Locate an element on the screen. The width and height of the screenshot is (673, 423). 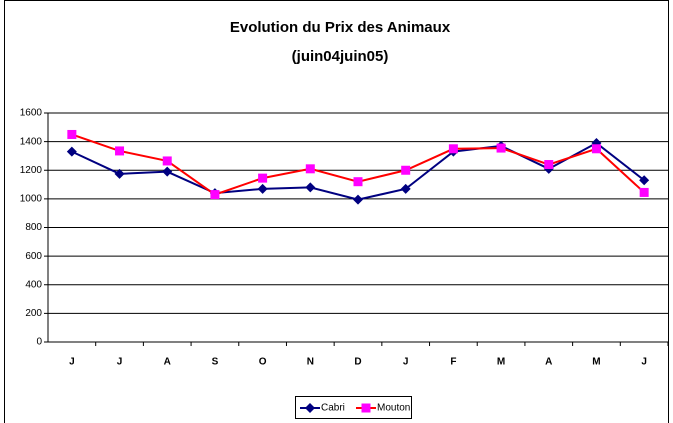
legend: Cabri Mouton is located at coordinates (353, 407).